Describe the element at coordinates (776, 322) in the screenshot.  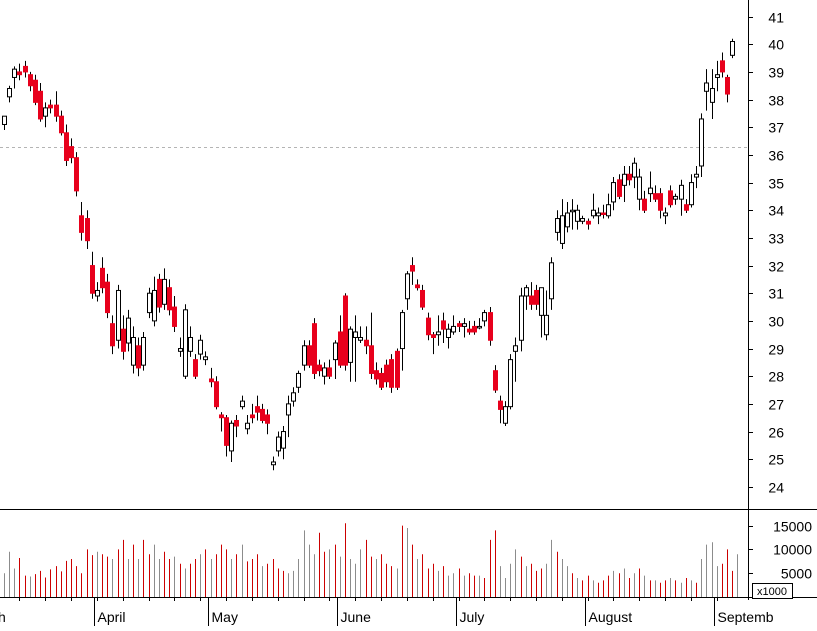
I see `price-tick-label: 30` at that location.